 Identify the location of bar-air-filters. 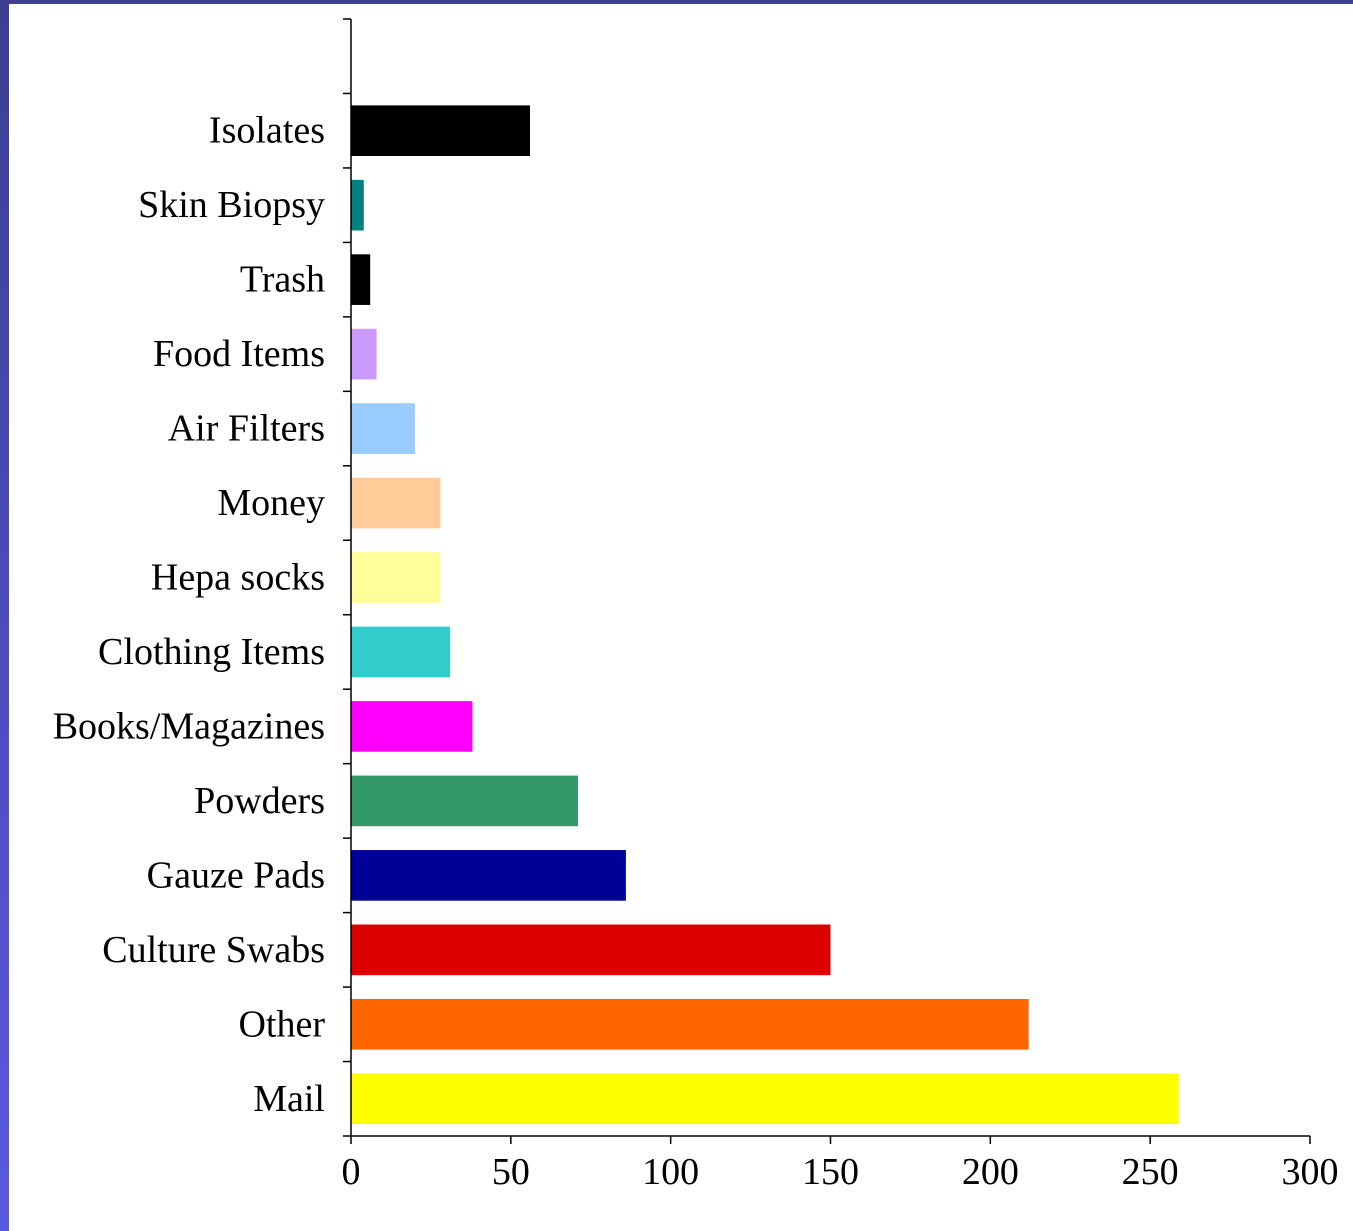
(383, 428).